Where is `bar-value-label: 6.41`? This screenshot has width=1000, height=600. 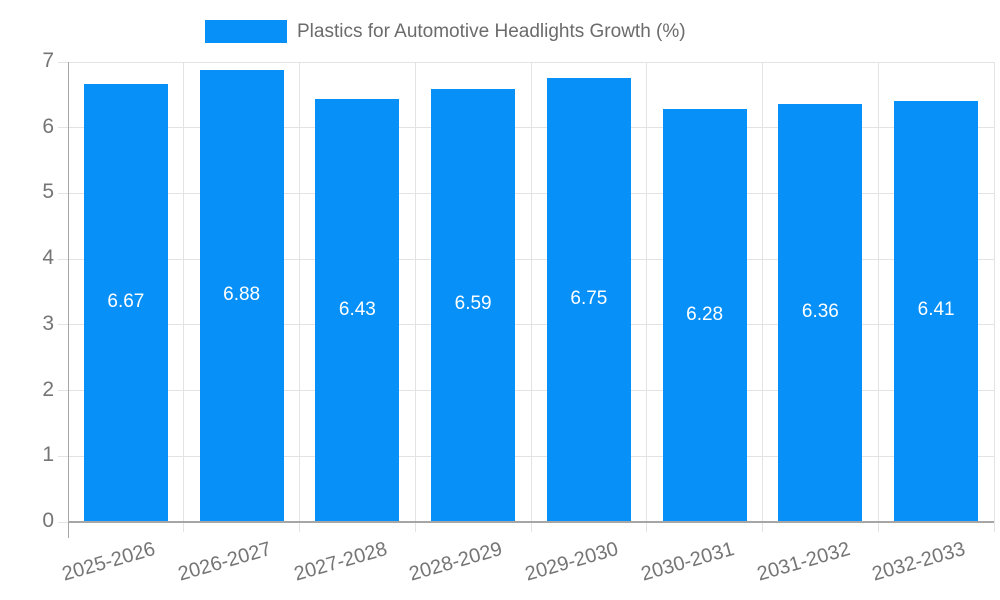 bar-value-label: 6.41 is located at coordinates (936, 310).